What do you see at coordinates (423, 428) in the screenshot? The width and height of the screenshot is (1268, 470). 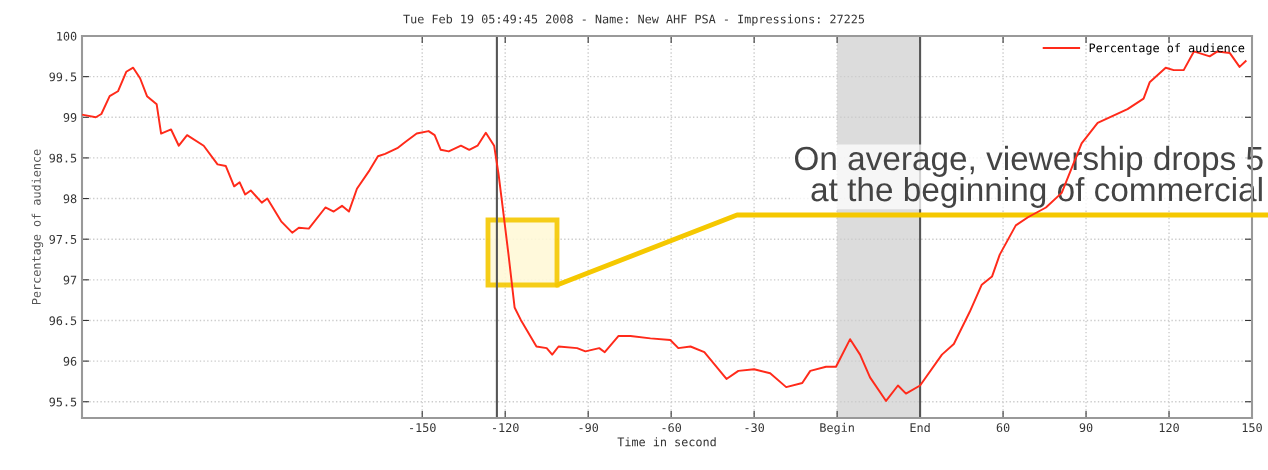 I see `x-tick-label: -150` at bounding box center [423, 428].